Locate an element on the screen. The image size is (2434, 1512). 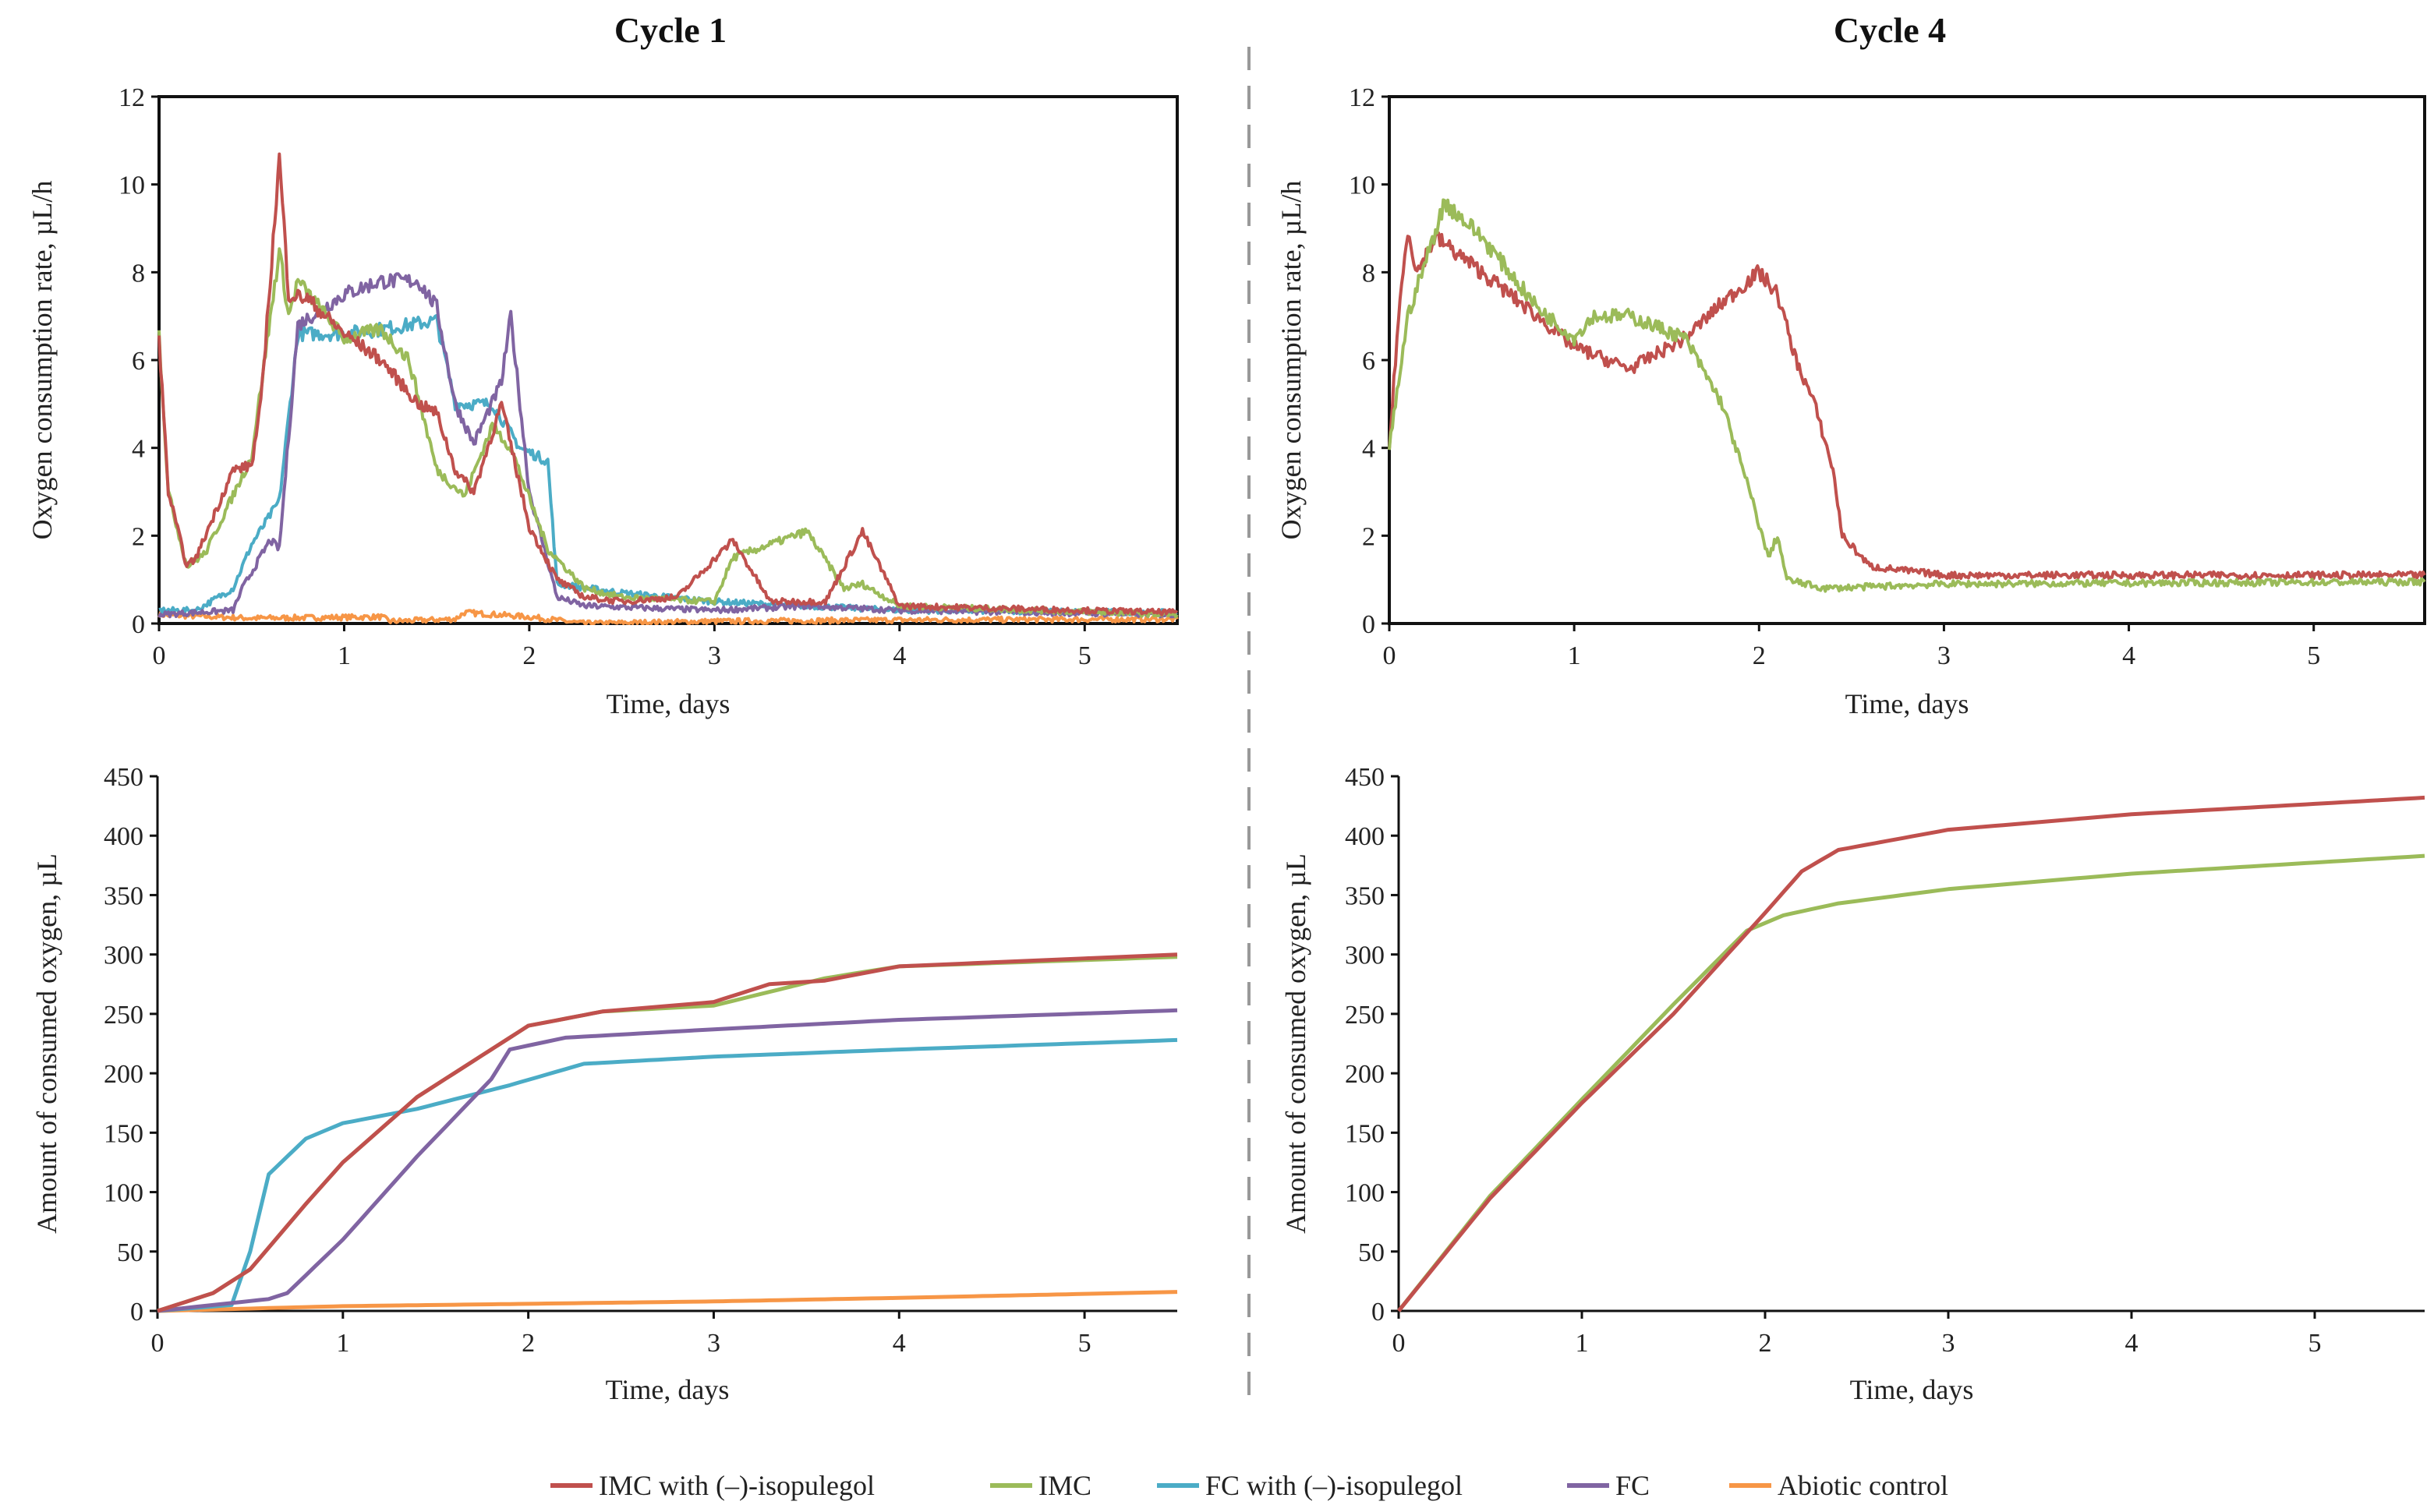
legend-label: FC with (–)-isopulegol is located at coordinates (1334, 1485).